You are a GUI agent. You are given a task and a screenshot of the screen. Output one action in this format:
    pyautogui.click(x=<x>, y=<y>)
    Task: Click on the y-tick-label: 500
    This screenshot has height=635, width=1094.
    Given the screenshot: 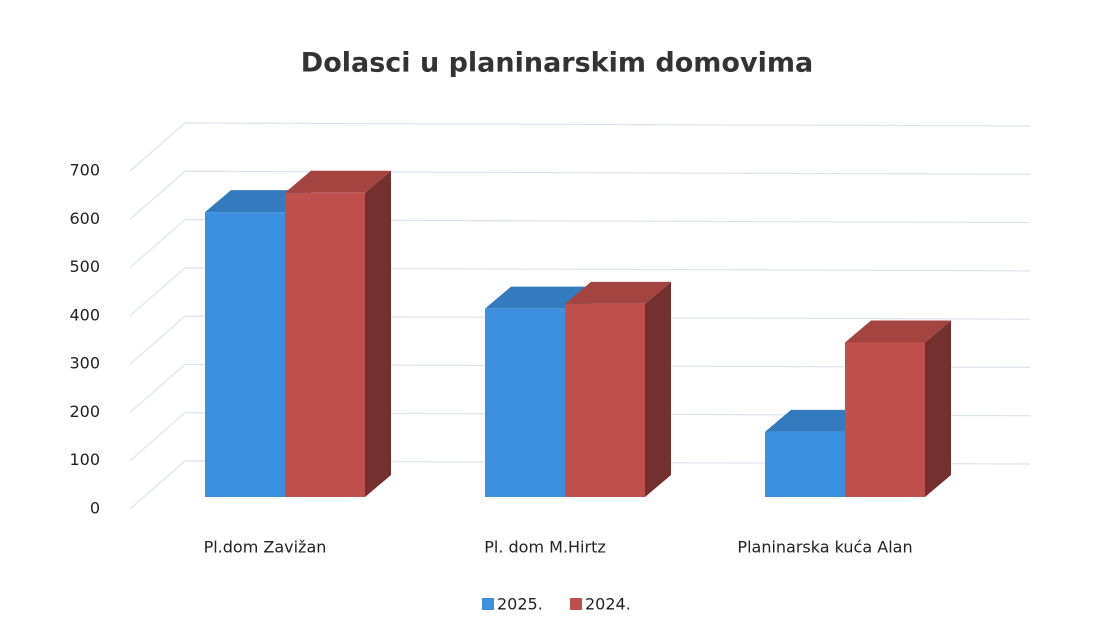 What is the action you would take?
    pyautogui.click(x=84, y=266)
    